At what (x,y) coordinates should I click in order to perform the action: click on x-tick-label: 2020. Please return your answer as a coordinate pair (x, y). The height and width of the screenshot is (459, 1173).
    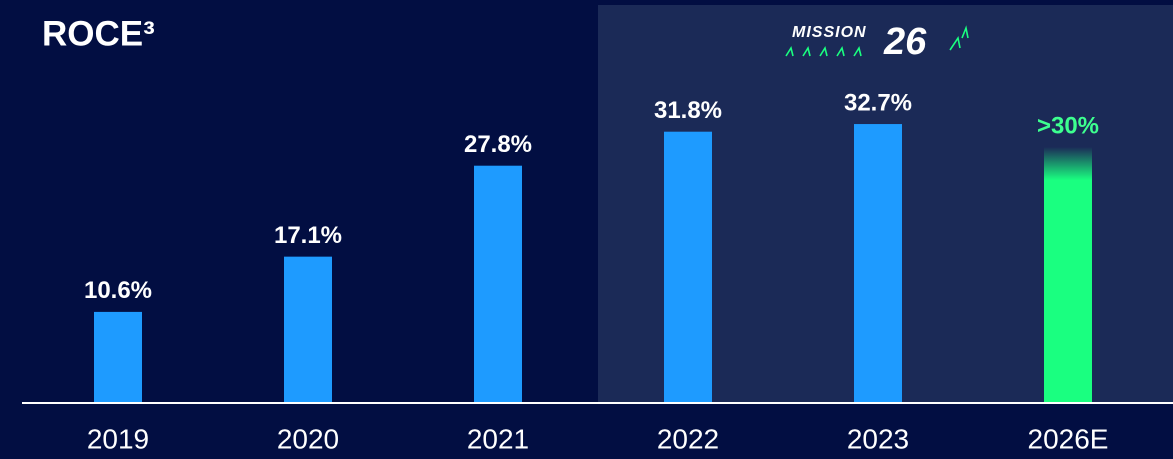
    Looking at the image, I should click on (308, 438).